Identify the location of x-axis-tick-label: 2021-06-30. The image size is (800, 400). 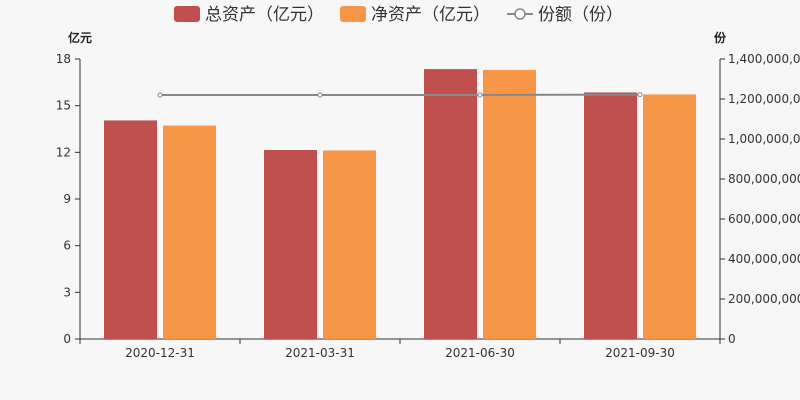
(480, 353).